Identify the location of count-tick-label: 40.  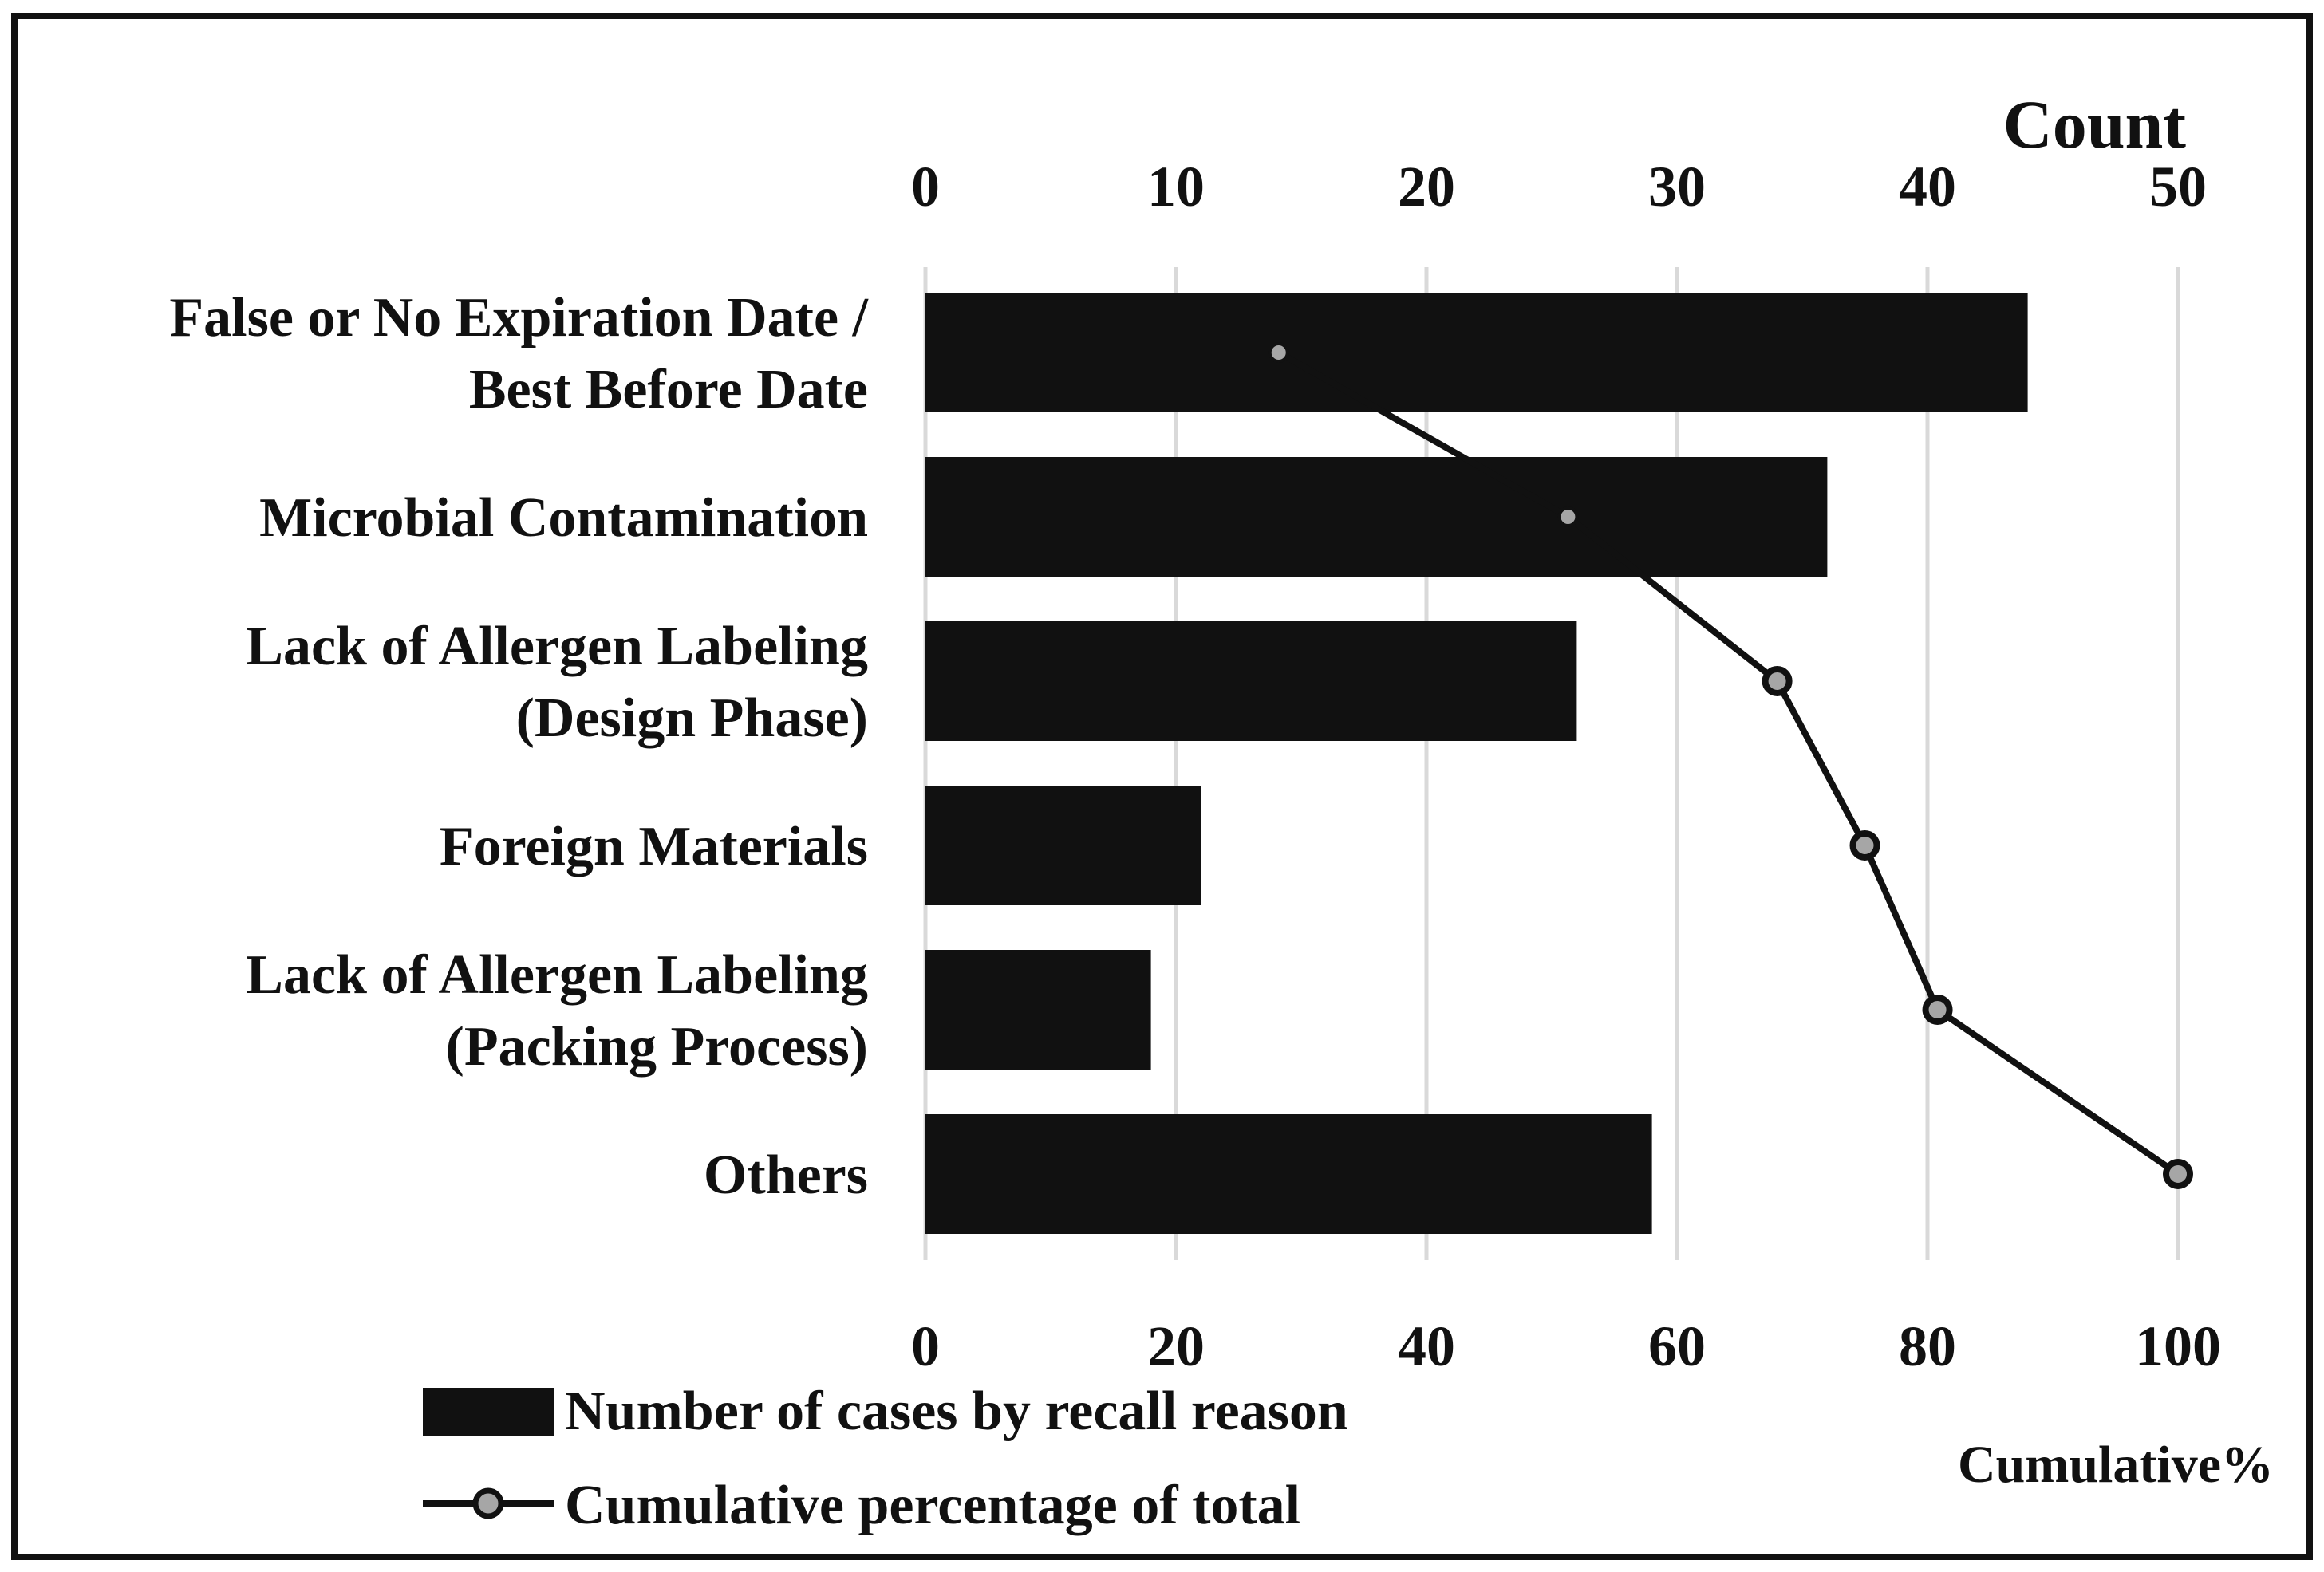
(1927, 187).